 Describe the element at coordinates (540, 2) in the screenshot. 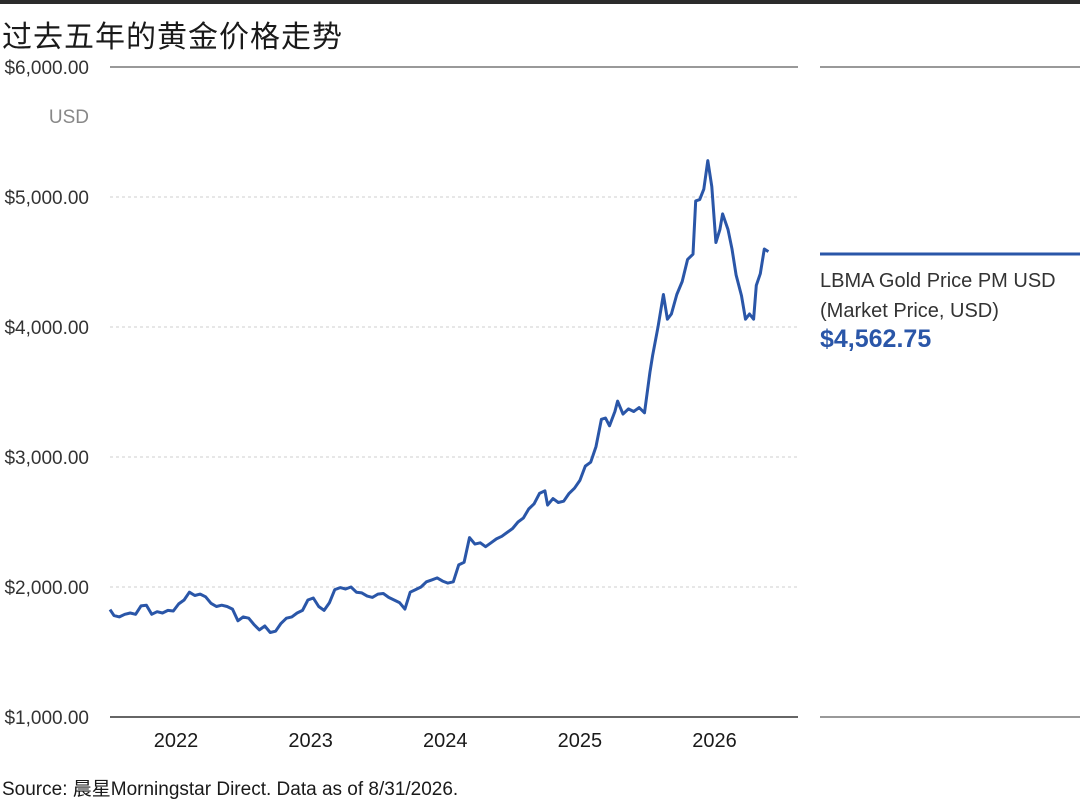

I see `top-rule` at that location.